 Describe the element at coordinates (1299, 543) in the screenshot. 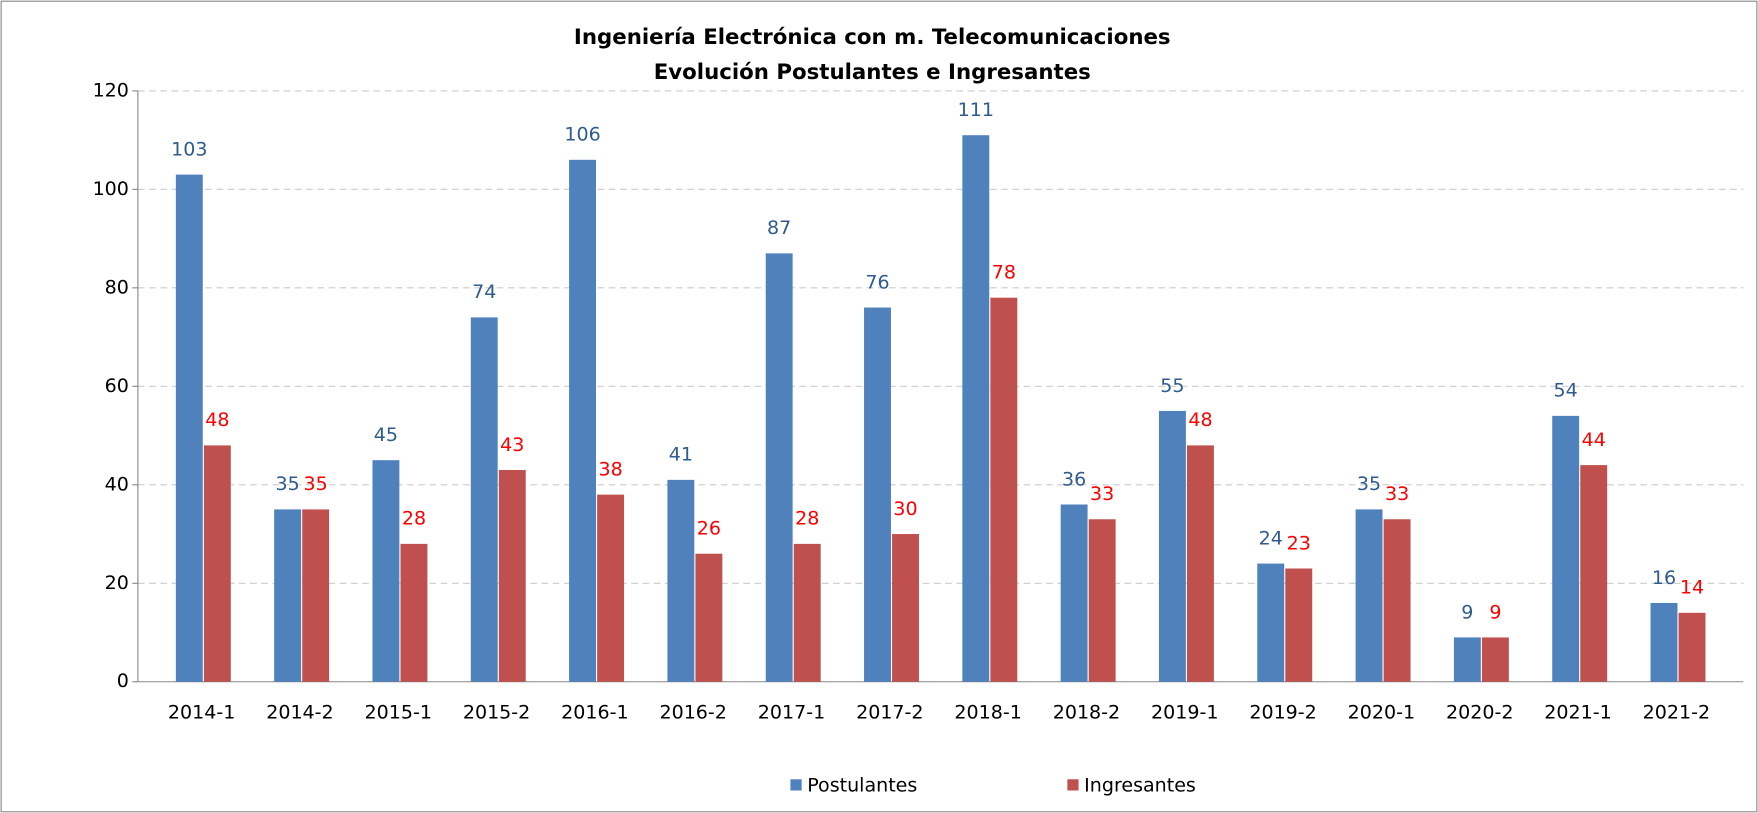

I see `data-label: 23` at that location.